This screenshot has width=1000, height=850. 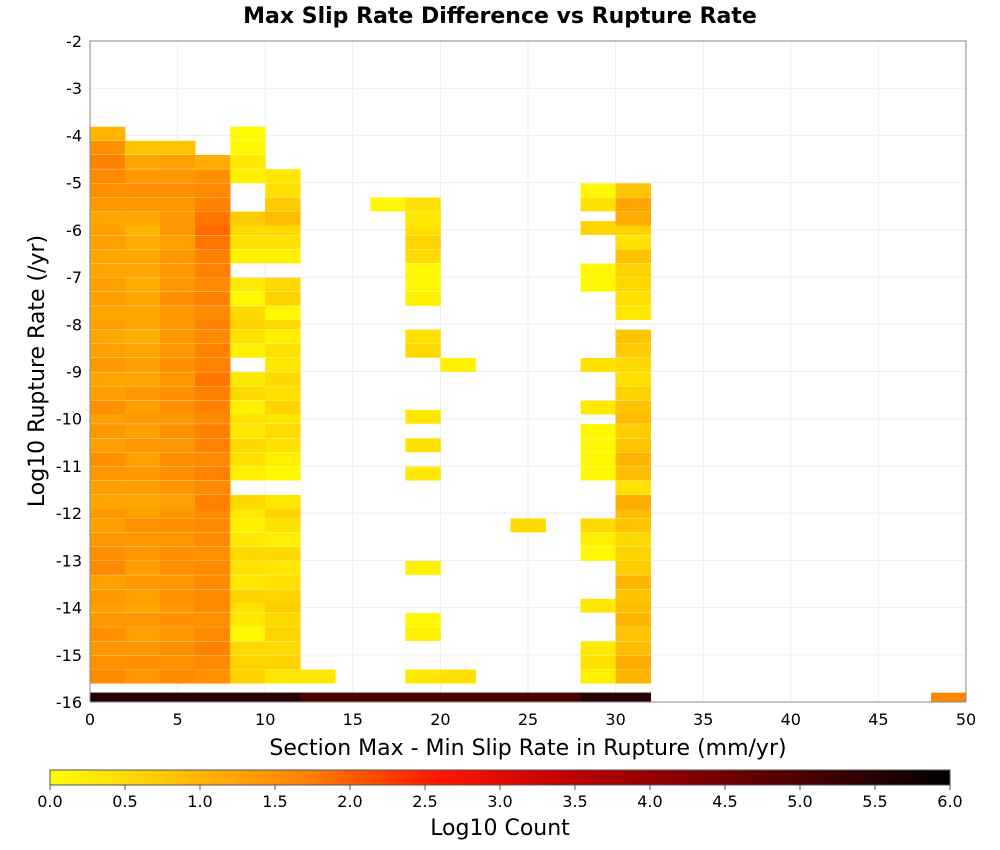 What do you see at coordinates (949, 801) in the screenshot?
I see `colorbar-tick-label: 6.0` at bounding box center [949, 801].